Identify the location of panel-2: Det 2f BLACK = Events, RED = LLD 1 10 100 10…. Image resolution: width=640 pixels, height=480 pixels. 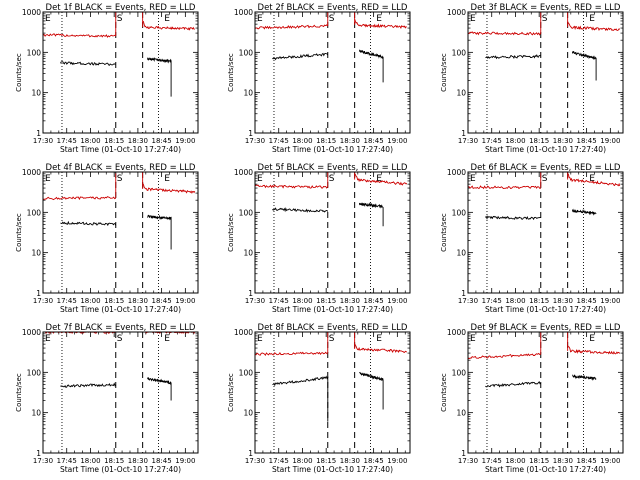
(319, 78).